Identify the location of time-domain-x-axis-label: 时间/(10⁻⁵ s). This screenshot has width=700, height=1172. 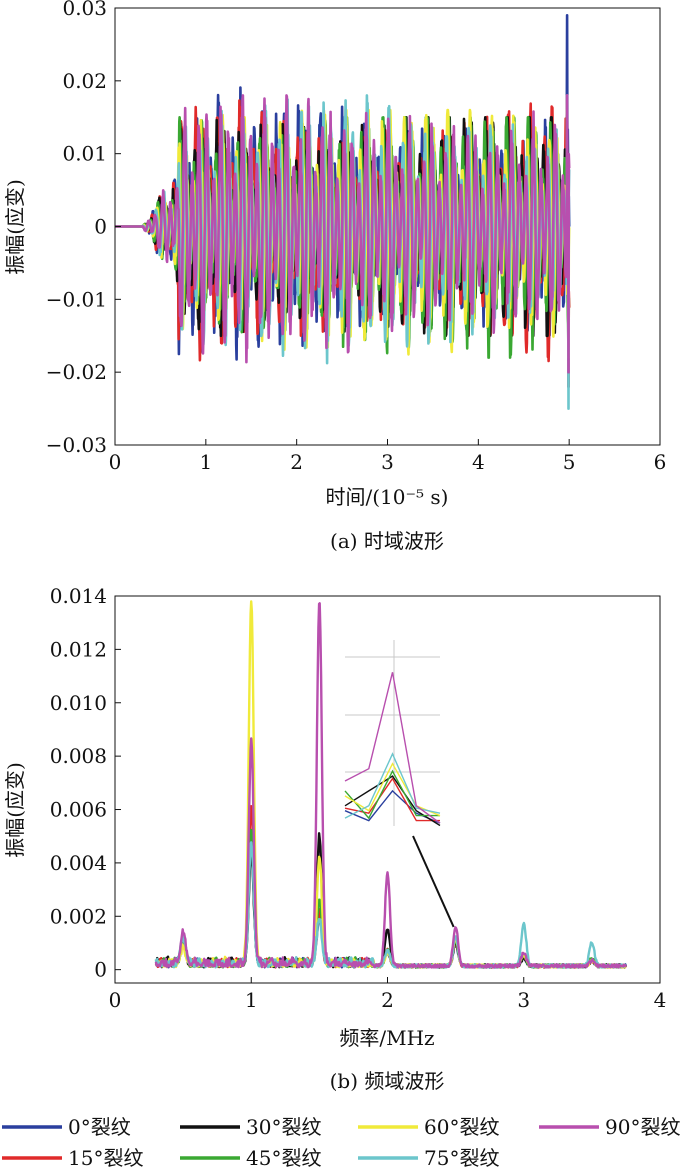
(387, 497).